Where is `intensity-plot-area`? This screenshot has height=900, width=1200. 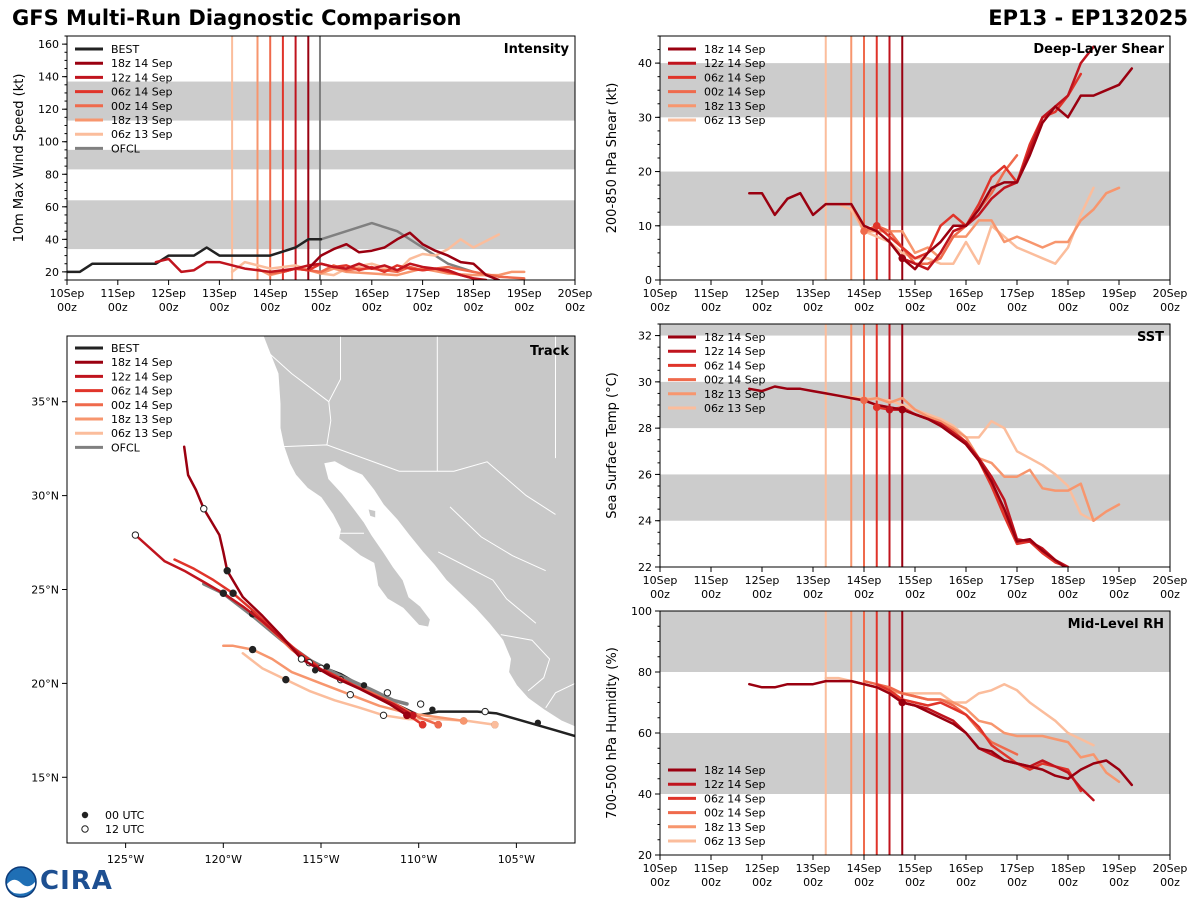
intensity-plot-area is located at coordinates (321, 158).